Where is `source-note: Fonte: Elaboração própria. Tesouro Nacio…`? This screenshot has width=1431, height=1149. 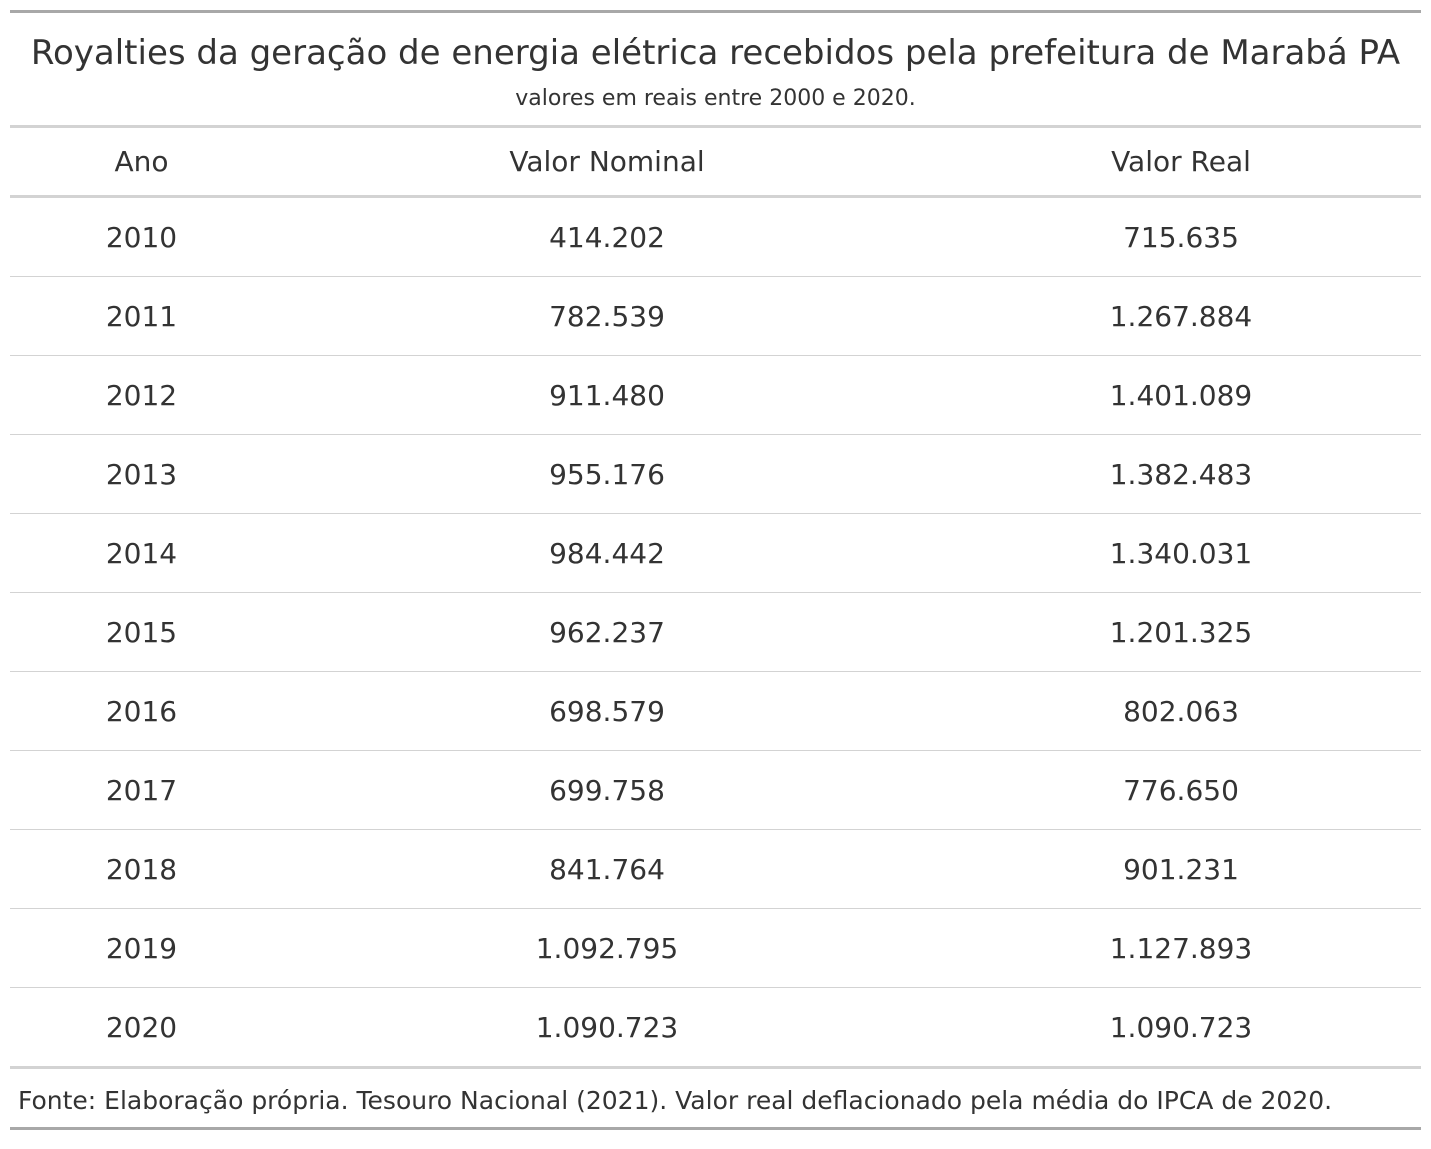 source-note: Fonte: Elaboração própria. Tesouro Nacio… is located at coordinates (675, 1100).